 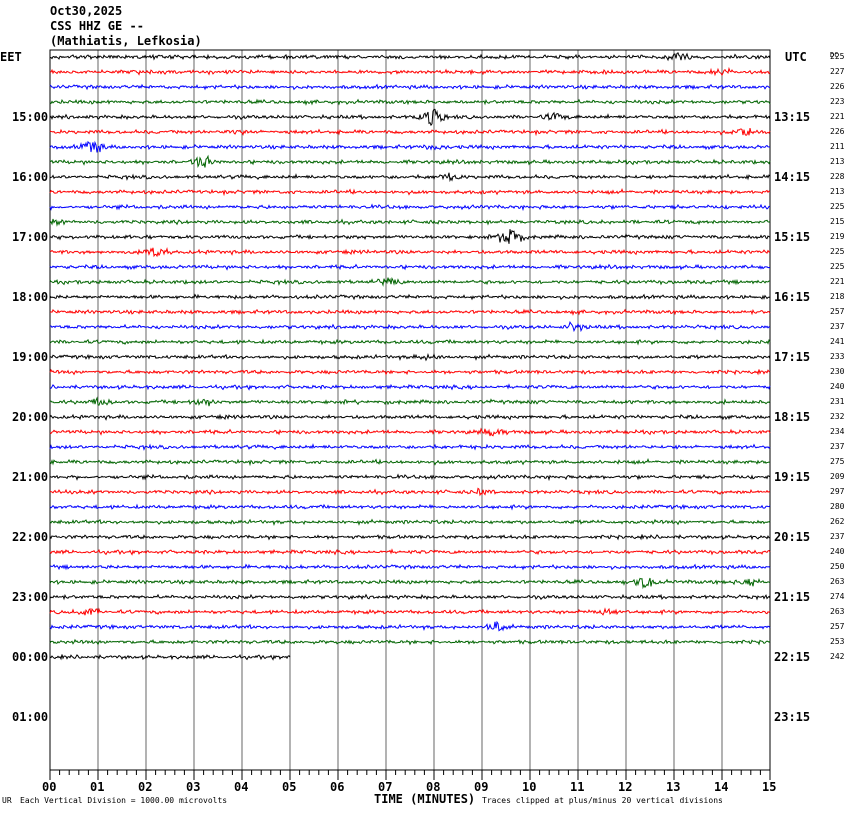 What do you see at coordinates (30, 297) in the screenshot?
I see `left-hour-label: 18:00` at bounding box center [30, 297].